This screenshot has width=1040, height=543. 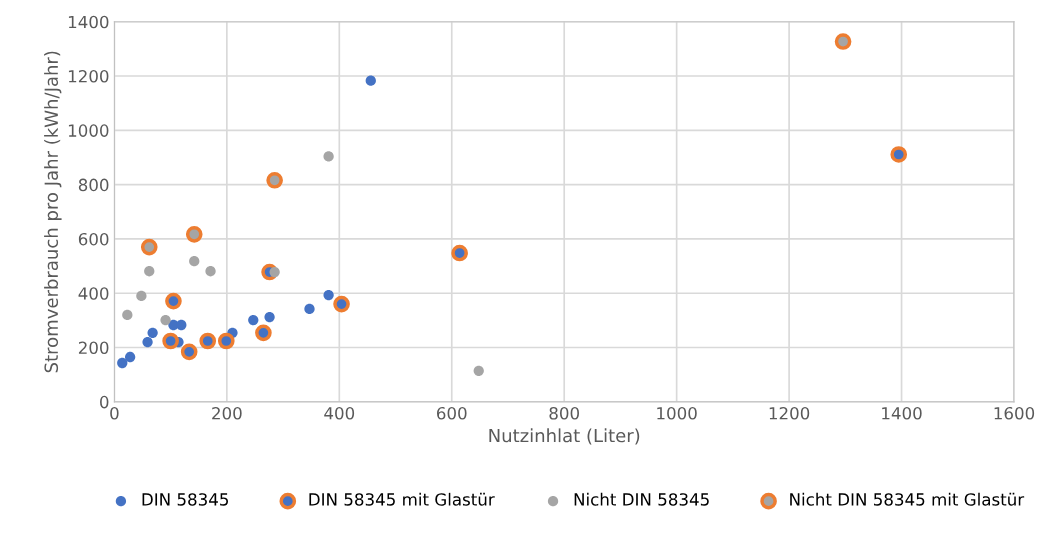 What do you see at coordinates (564, 413) in the screenshot?
I see `x-tick-label: 800` at bounding box center [564, 413].